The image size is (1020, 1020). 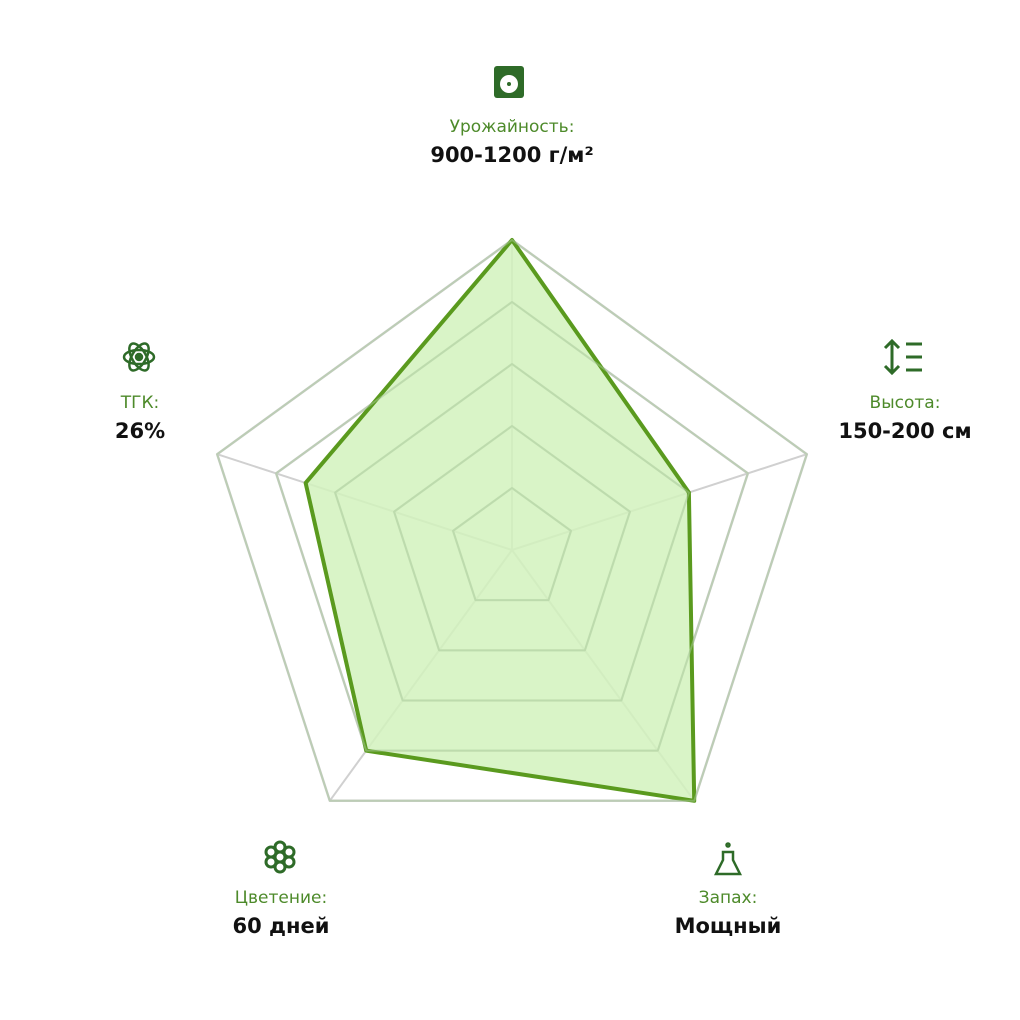 What do you see at coordinates (904, 431) in the screenshot?
I see `axis-value: 150-200 см` at bounding box center [904, 431].